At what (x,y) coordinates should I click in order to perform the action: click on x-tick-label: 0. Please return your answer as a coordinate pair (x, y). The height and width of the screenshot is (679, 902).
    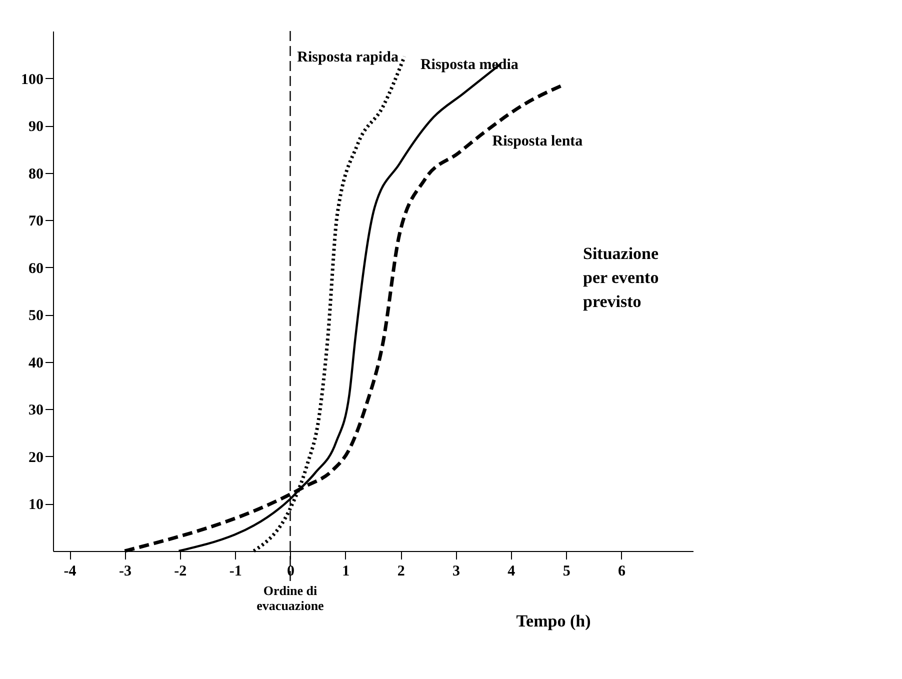
    Looking at the image, I should click on (290, 572).